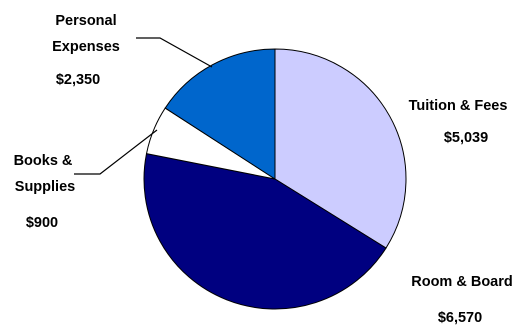  Describe the element at coordinates (174, 52) in the screenshot. I see `leader-line-personal-expenses` at that location.